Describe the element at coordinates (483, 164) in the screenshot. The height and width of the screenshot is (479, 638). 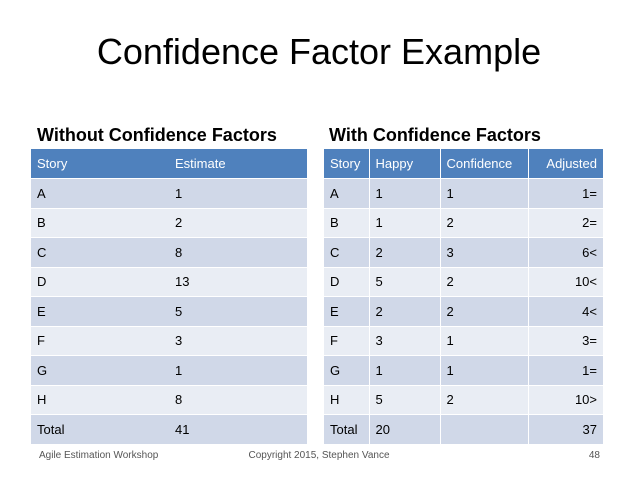
I see `column-header: Confidence` at that location.